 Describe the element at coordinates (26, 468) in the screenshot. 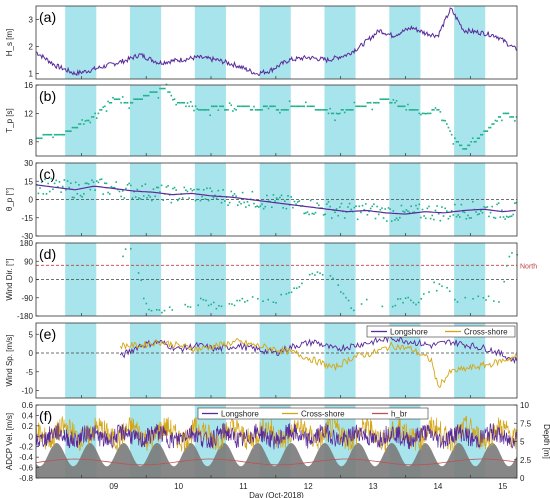

I see `y-tick-label: -0.6` at that location.